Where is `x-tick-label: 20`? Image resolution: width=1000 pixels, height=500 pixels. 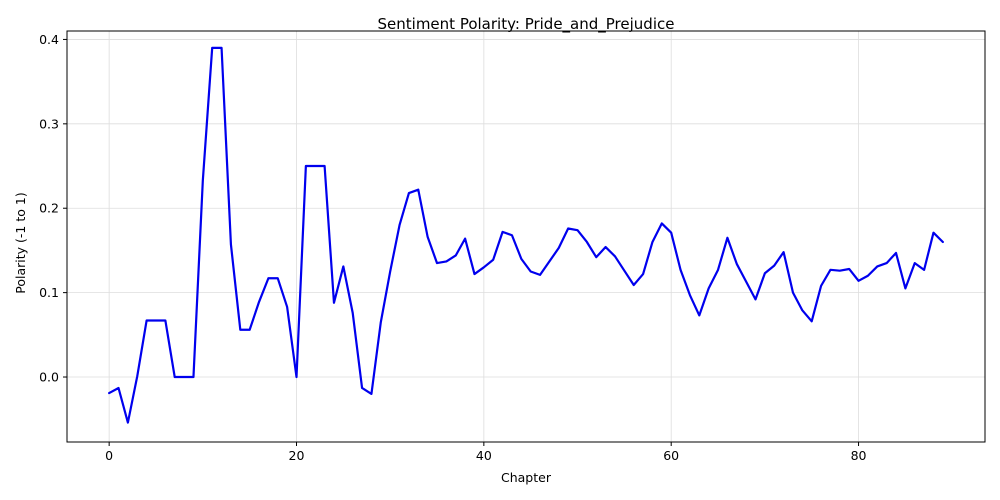 x-tick-label: 20 is located at coordinates (297, 455).